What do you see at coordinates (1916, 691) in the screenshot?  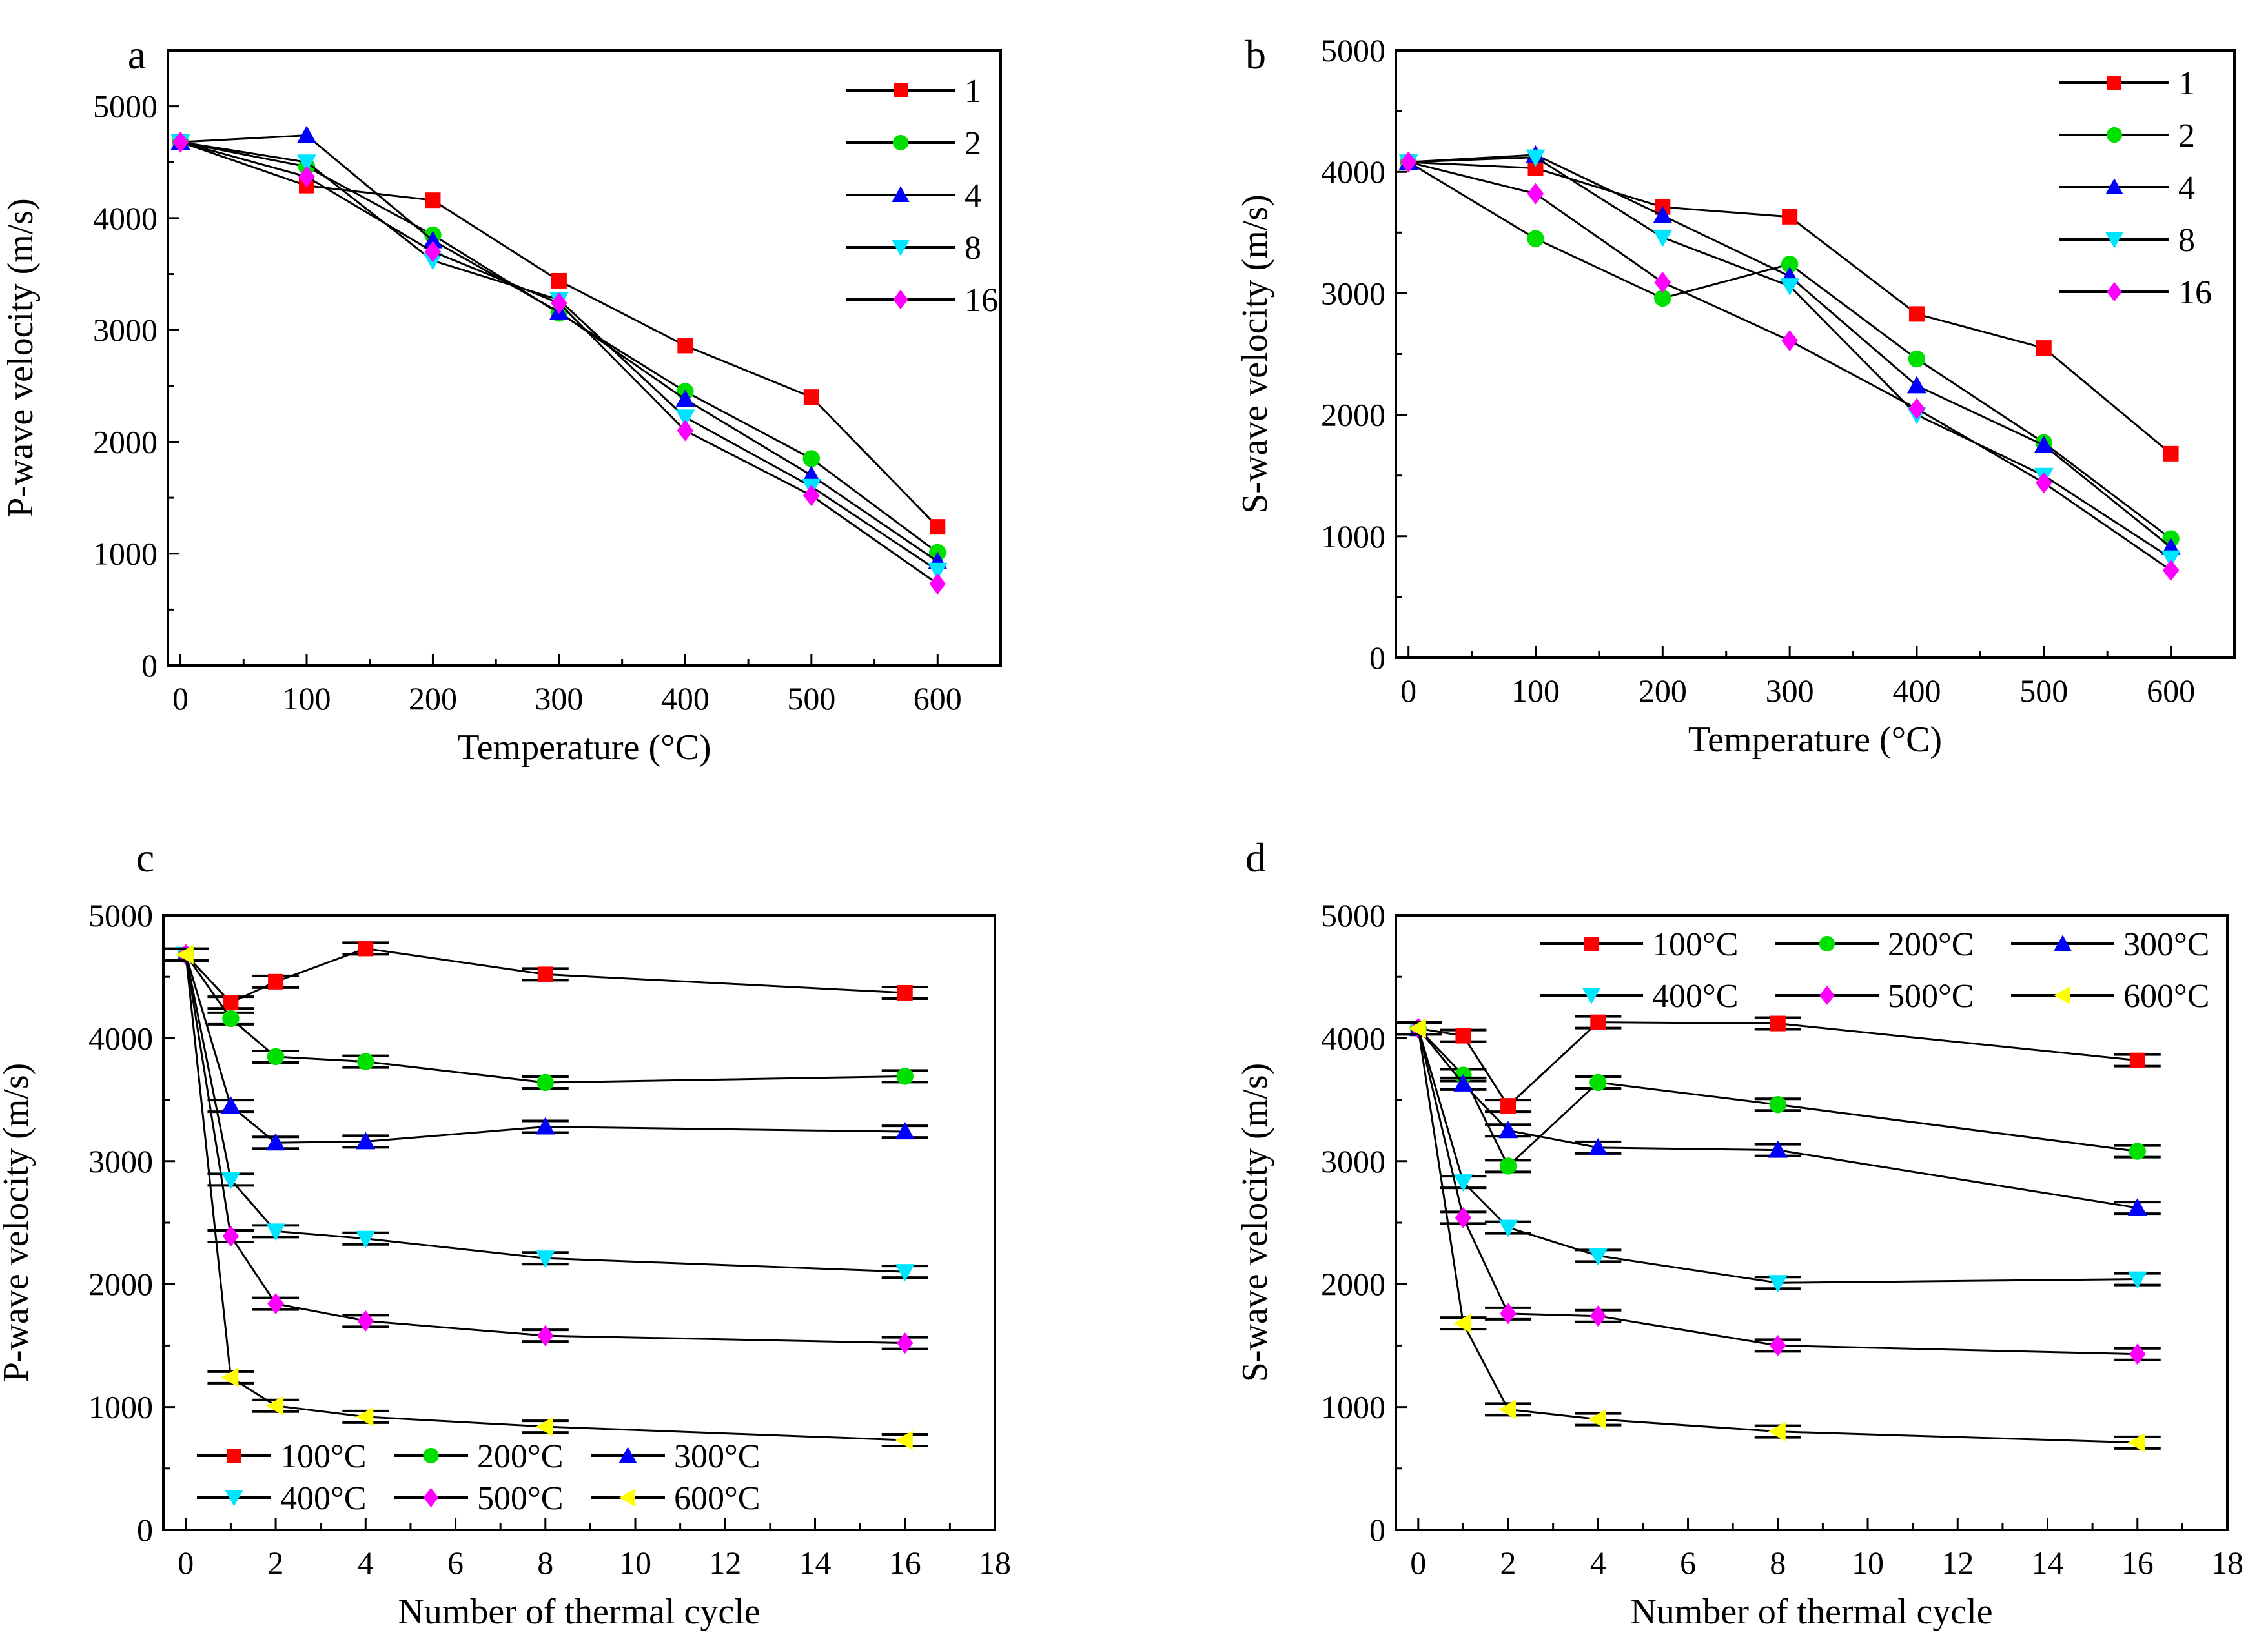 I see `x-tick-label: 400` at bounding box center [1916, 691].